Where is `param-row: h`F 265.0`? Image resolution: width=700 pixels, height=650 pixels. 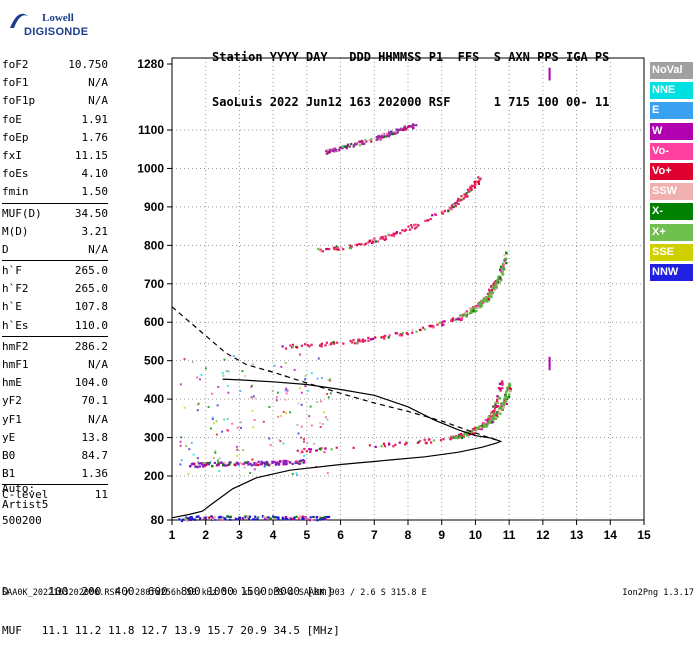
param-row: h`F 265.0 is located at coordinates (55, 271).